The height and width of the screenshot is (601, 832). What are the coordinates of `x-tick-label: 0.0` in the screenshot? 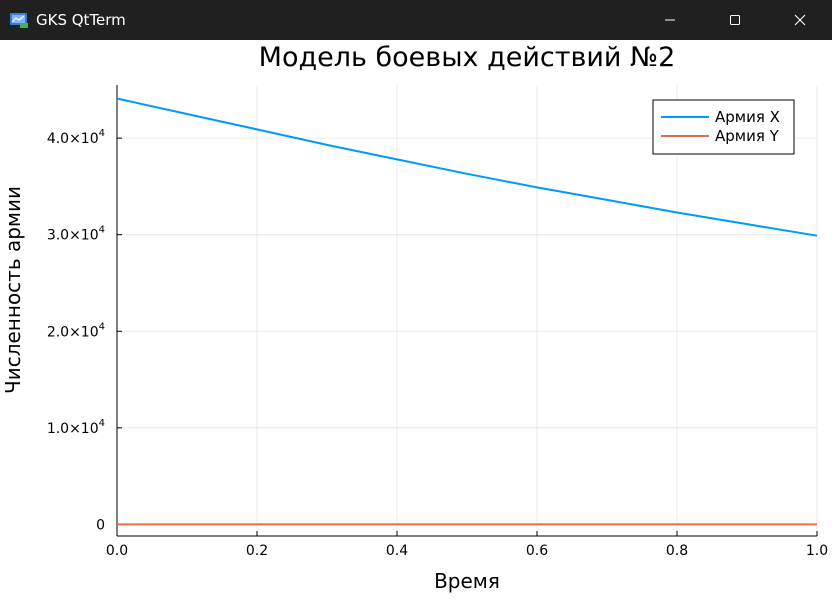 It's located at (117, 551).